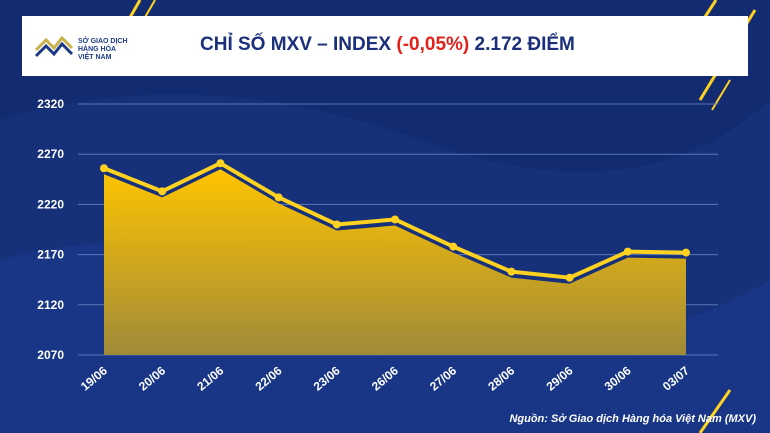 The width and height of the screenshot is (770, 433). Describe the element at coordinates (560, 378) in the screenshot. I see `x-tick-label: 29/06` at that location.